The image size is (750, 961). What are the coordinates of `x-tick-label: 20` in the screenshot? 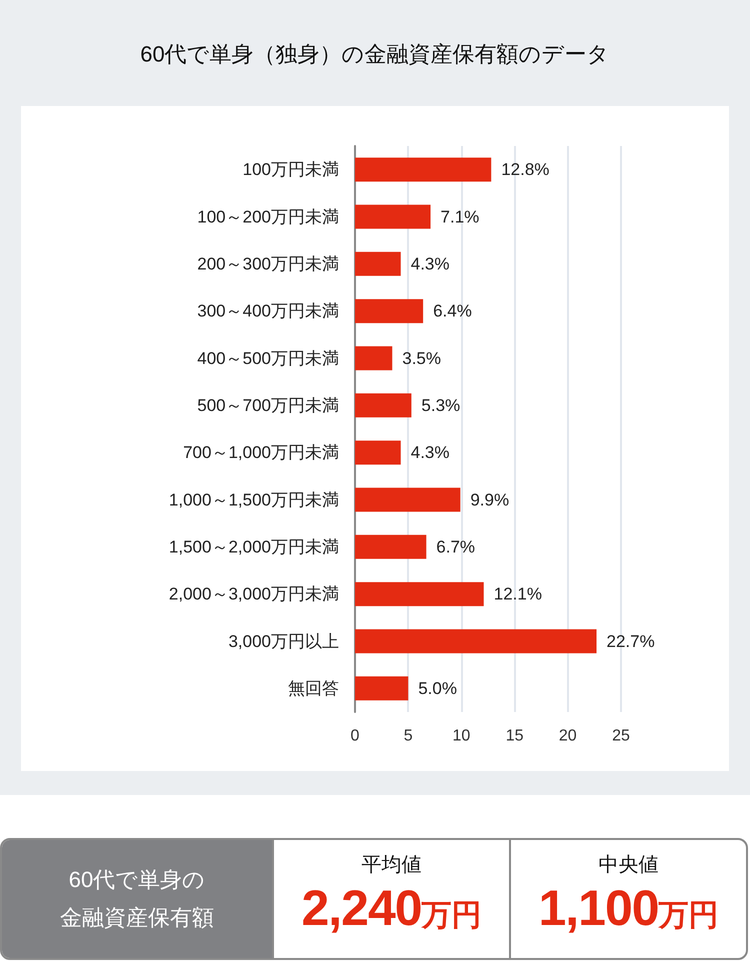 It's located at (567, 736).